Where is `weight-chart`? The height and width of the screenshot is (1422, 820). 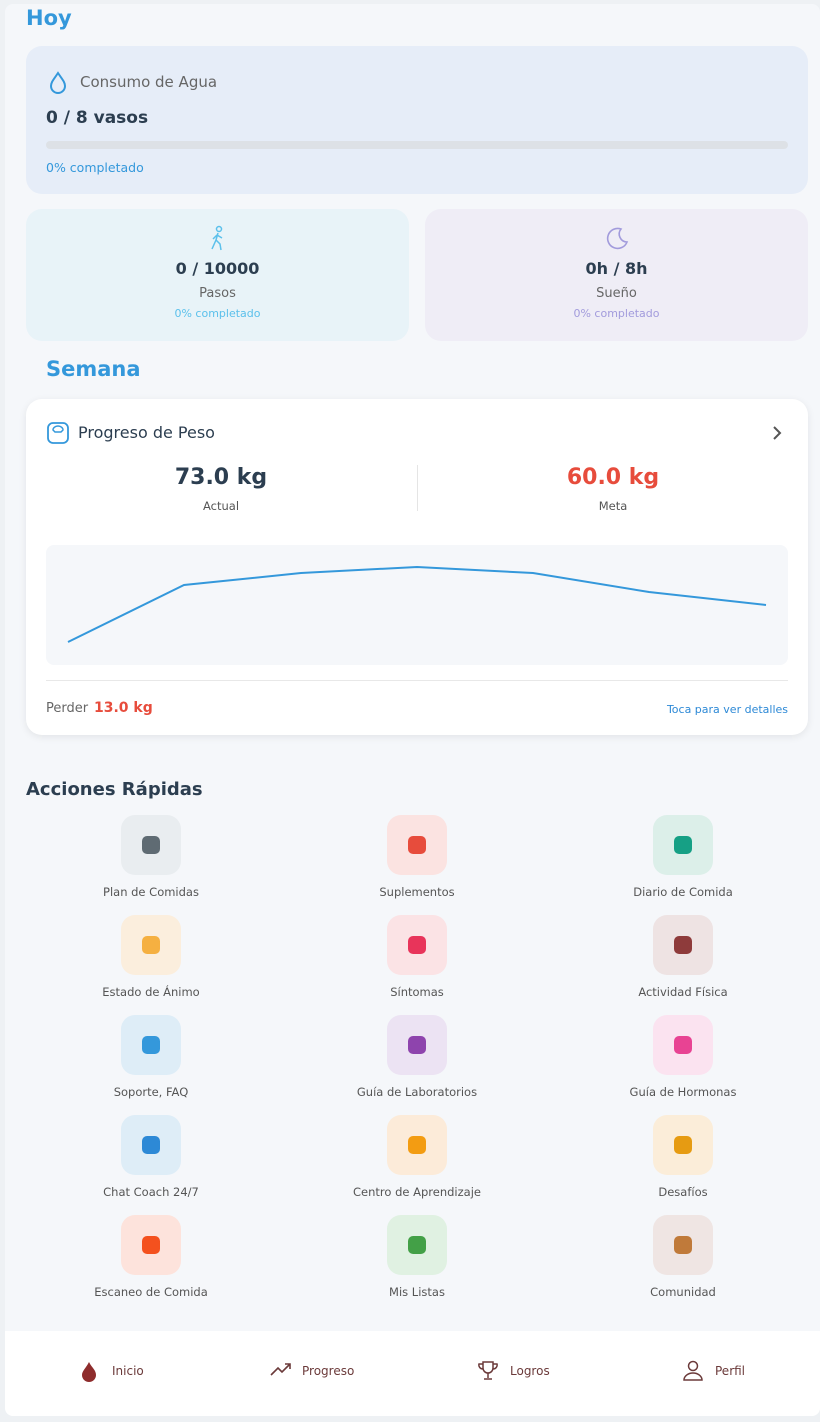
weight-chart is located at coordinates (417, 605).